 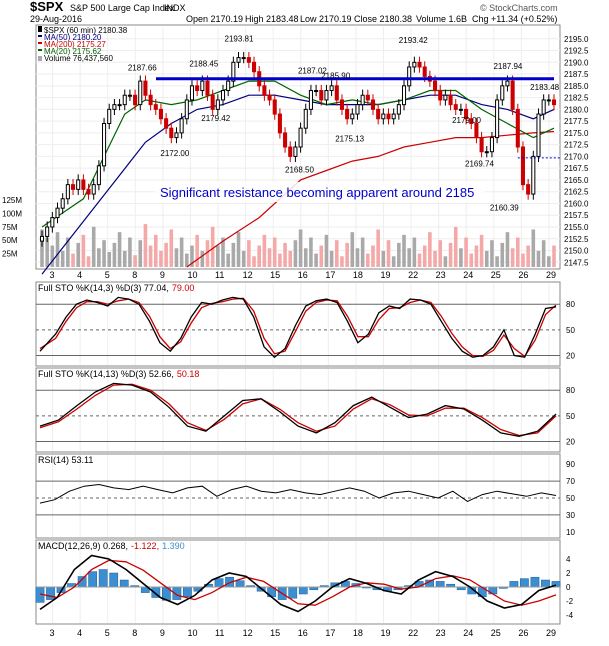 What do you see at coordinates (576, 239) in the screenshot?
I see `price-tick-label: 2152.5` at bounding box center [576, 239].